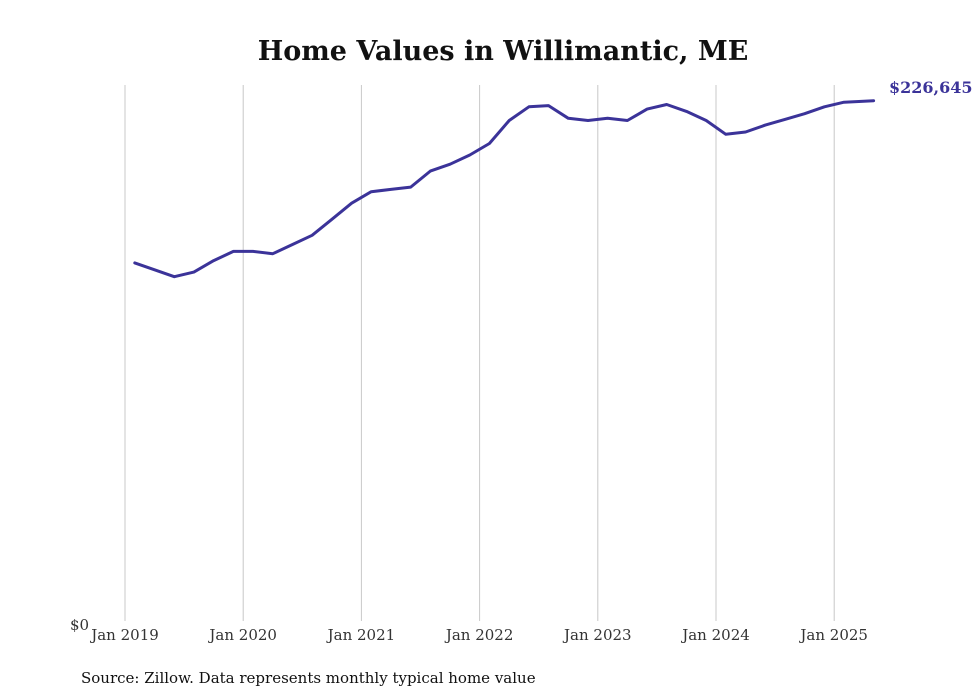 The height and width of the screenshot is (699, 980). What do you see at coordinates (833, 635) in the screenshot?
I see `x-tick-label-6: Jan 2025` at bounding box center [833, 635].